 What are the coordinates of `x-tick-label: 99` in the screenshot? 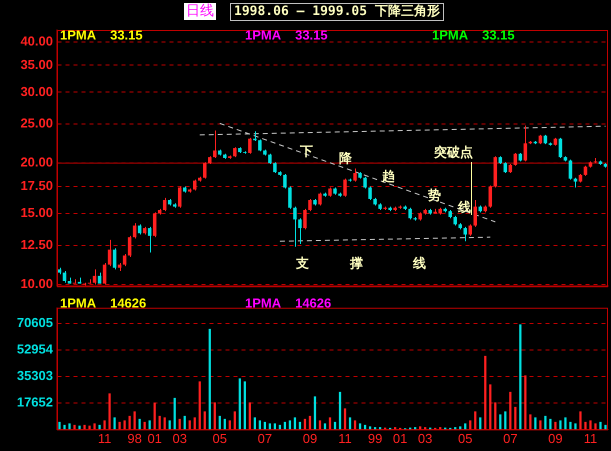 It's located at (375, 438).